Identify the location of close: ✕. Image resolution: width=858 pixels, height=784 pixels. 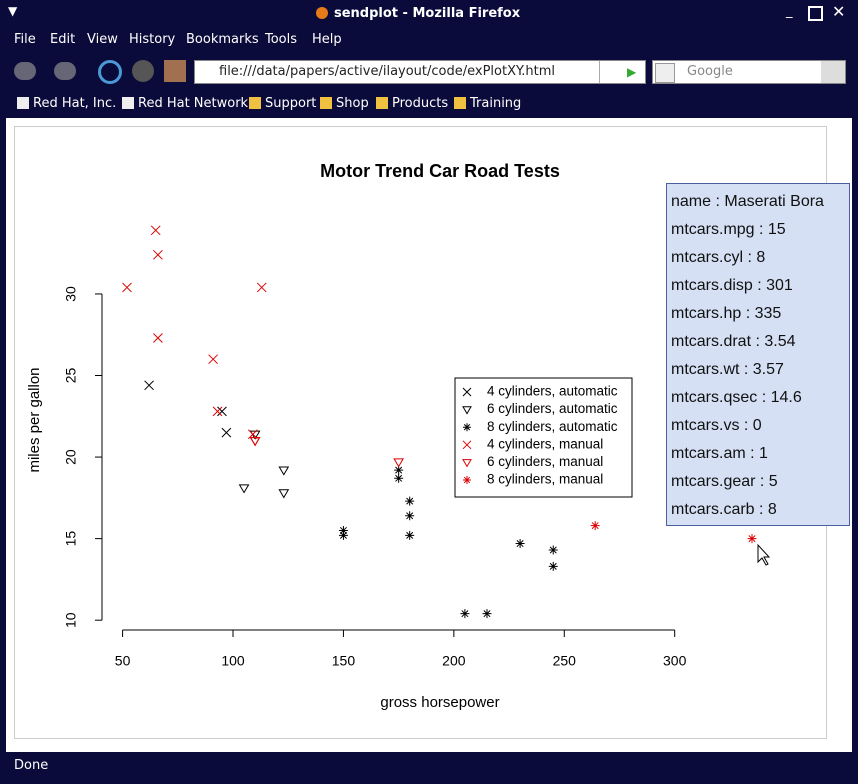
(839, 11).